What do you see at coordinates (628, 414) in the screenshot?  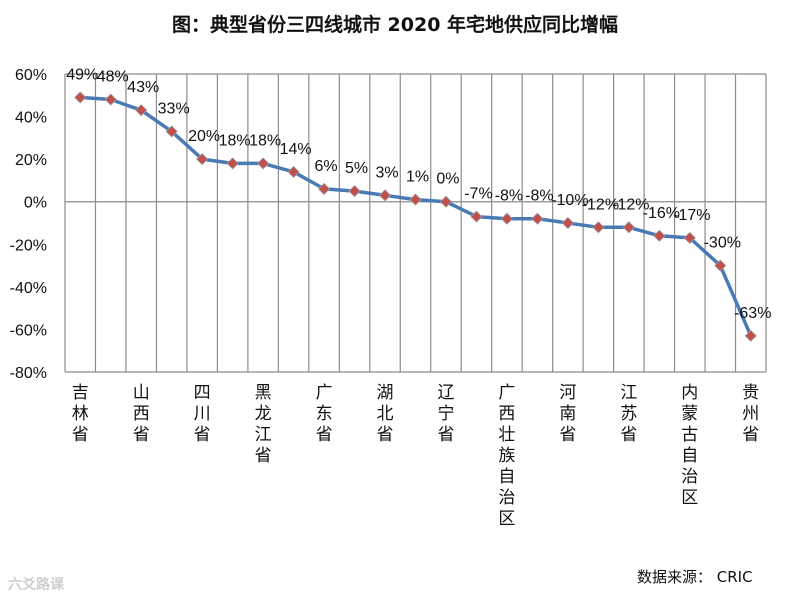 I see `category-label: 江苏省` at bounding box center [628, 414].